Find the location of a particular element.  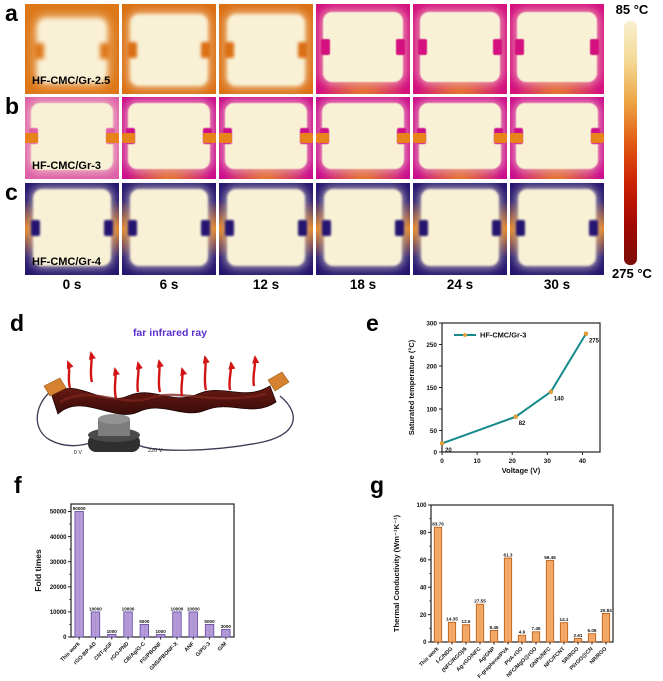

far-infrared-ray-label: far infrared ray is located at coordinates (170, 333).